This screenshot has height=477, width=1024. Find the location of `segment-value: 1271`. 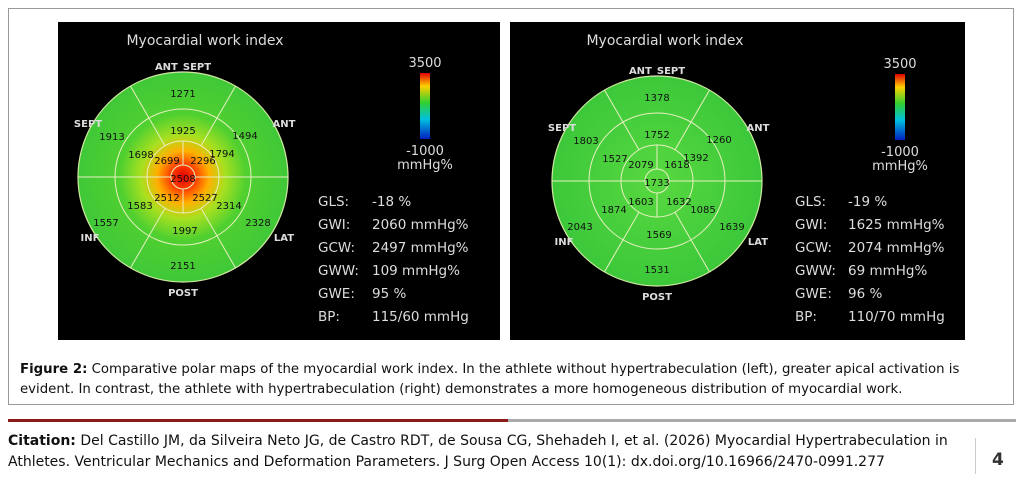

segment-value: 1271 is located at coordinates (182, 94).